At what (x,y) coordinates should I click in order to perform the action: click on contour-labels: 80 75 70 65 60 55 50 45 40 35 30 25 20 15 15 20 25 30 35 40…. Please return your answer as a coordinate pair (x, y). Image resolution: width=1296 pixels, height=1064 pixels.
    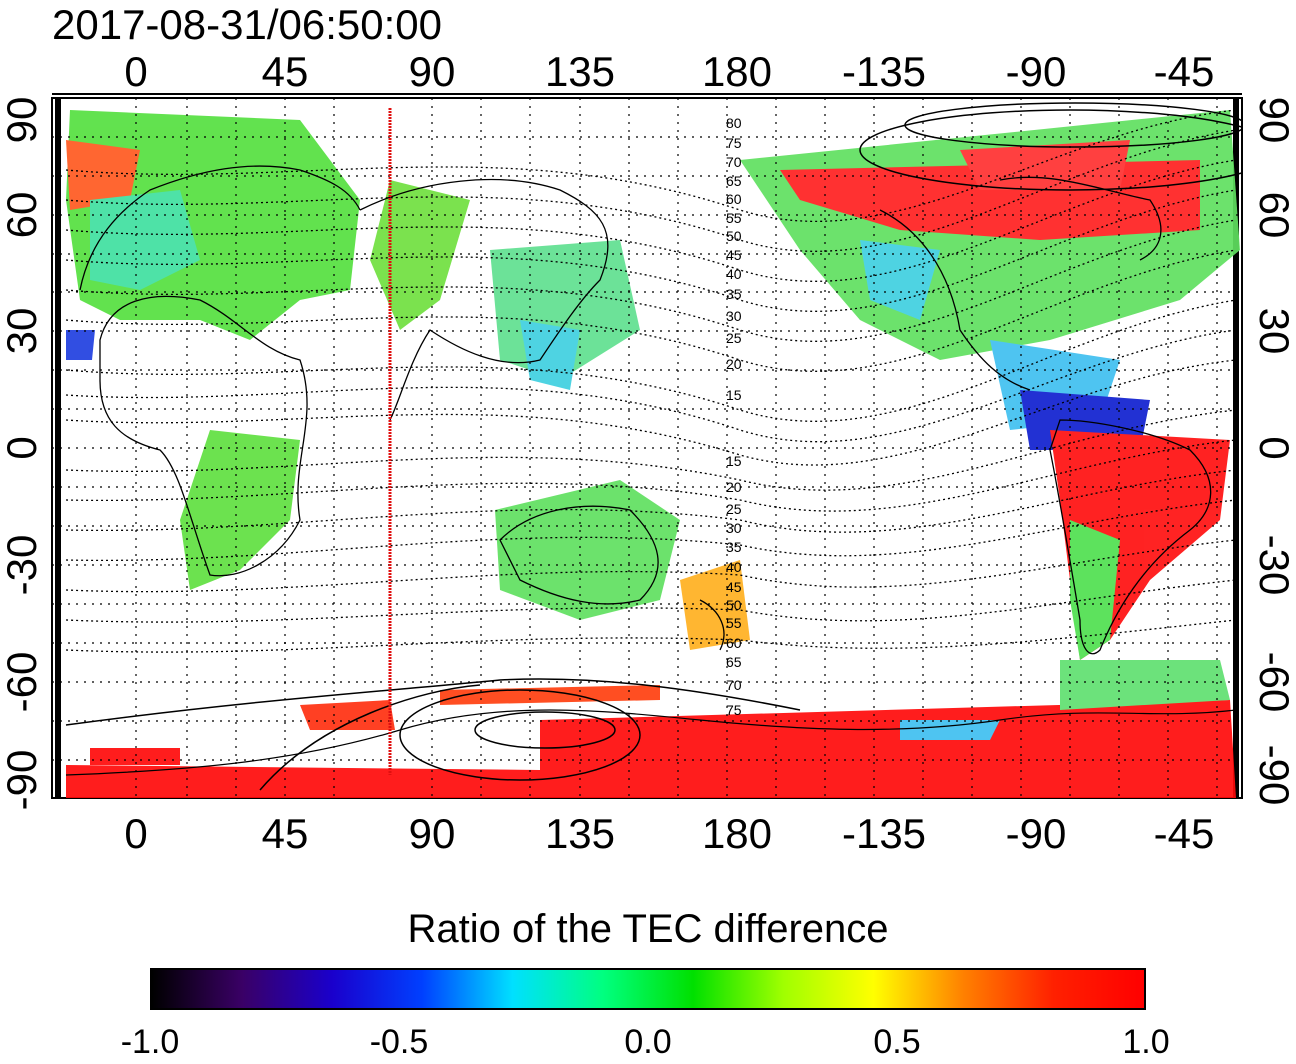
    Looking at the image, I should click on (734, 416).